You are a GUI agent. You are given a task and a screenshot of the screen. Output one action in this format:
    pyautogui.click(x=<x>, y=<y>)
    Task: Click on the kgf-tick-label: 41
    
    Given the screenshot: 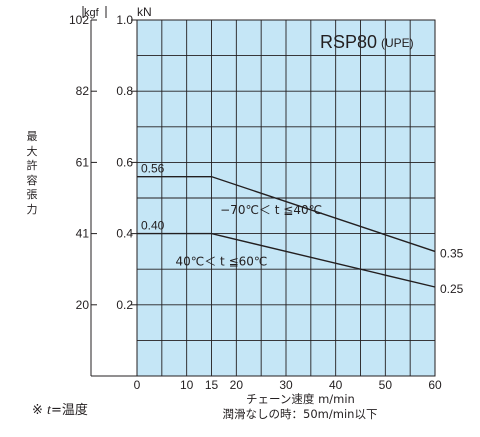 What is the action you would take?
    pyautogui.click(x=83, y=234)
    